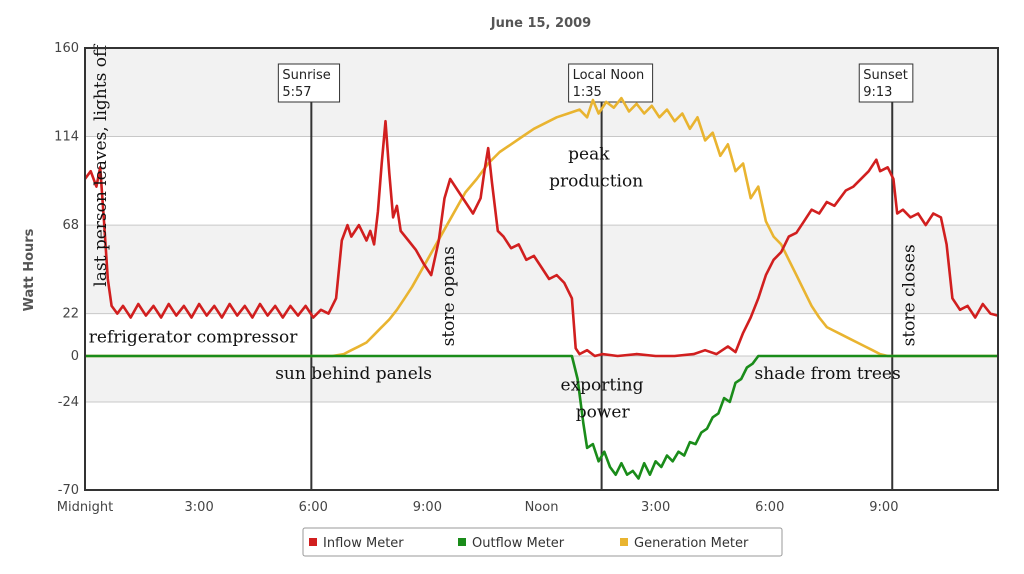 This screenshot has height=574, width=1024. I want to click on legend-label: Inflow Meter, so click(363, 543).